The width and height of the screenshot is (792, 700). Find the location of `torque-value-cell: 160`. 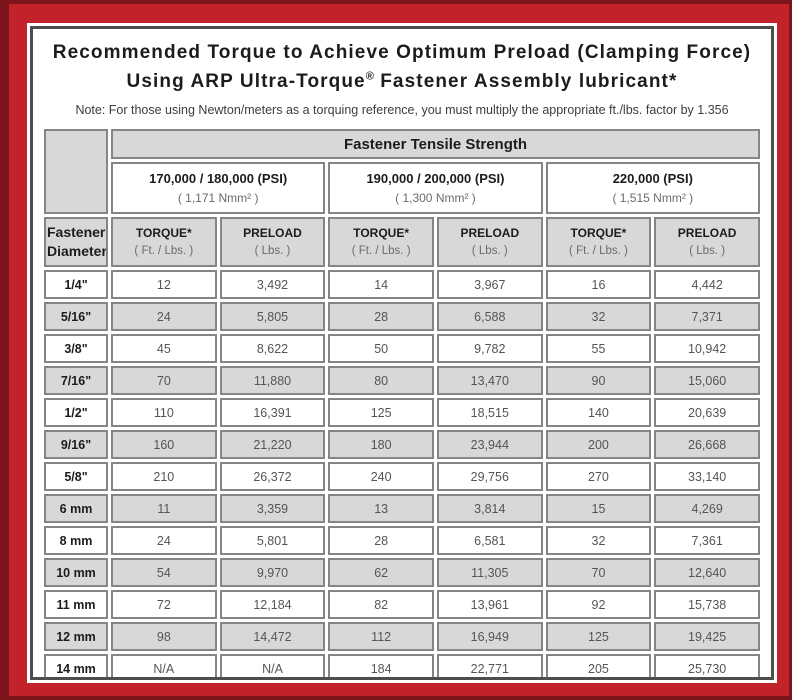

torque-value-cell: 160 is located at coordinates (164, 444).